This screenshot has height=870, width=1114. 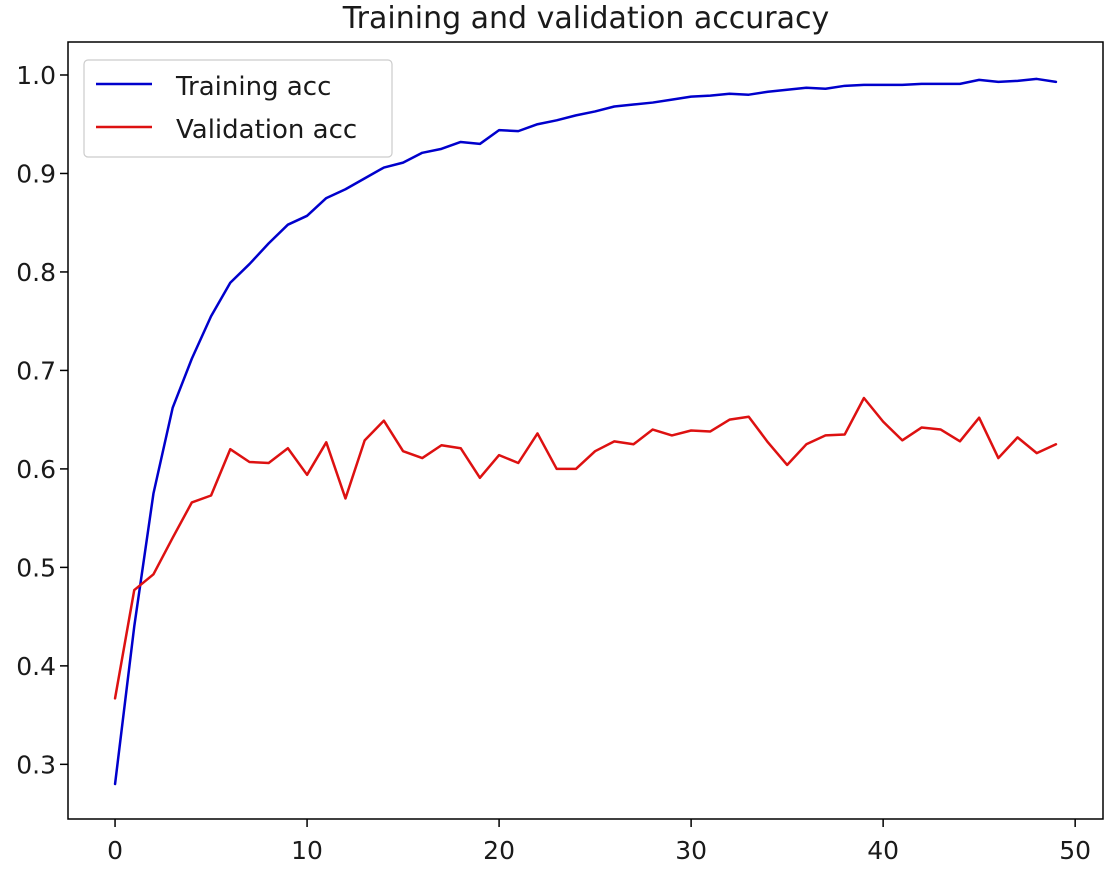 What do you see at coordinates (36, 75) in the screenshot?
I see `y-tick-label: 1.0` at bounding box center [36, 75].